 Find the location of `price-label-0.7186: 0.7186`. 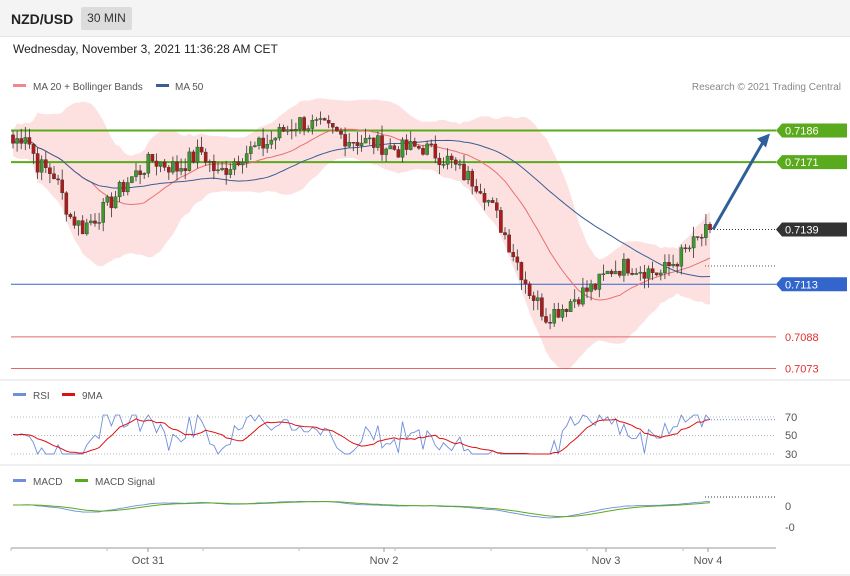

price-label-0.7186: 0.7186 is located at coordinates (802, 132).